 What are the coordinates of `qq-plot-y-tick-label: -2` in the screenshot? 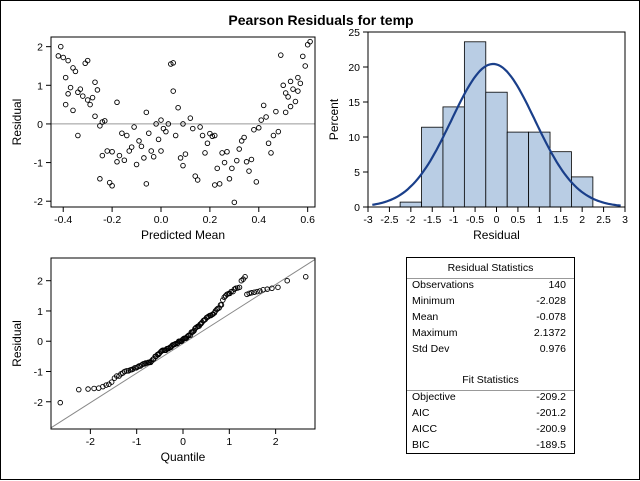 It's located at (38, 403).